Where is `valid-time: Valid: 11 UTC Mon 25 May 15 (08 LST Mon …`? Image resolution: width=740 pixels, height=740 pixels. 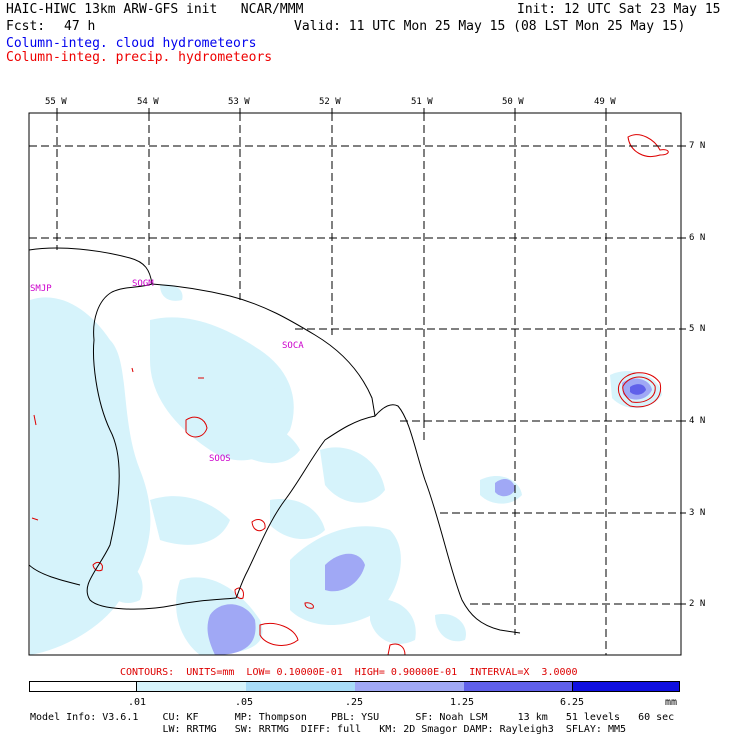 valid-time: Valid: 11 UTC Mon 25 May 15 (08 LST Mon … is located at coordinates (490, 26).